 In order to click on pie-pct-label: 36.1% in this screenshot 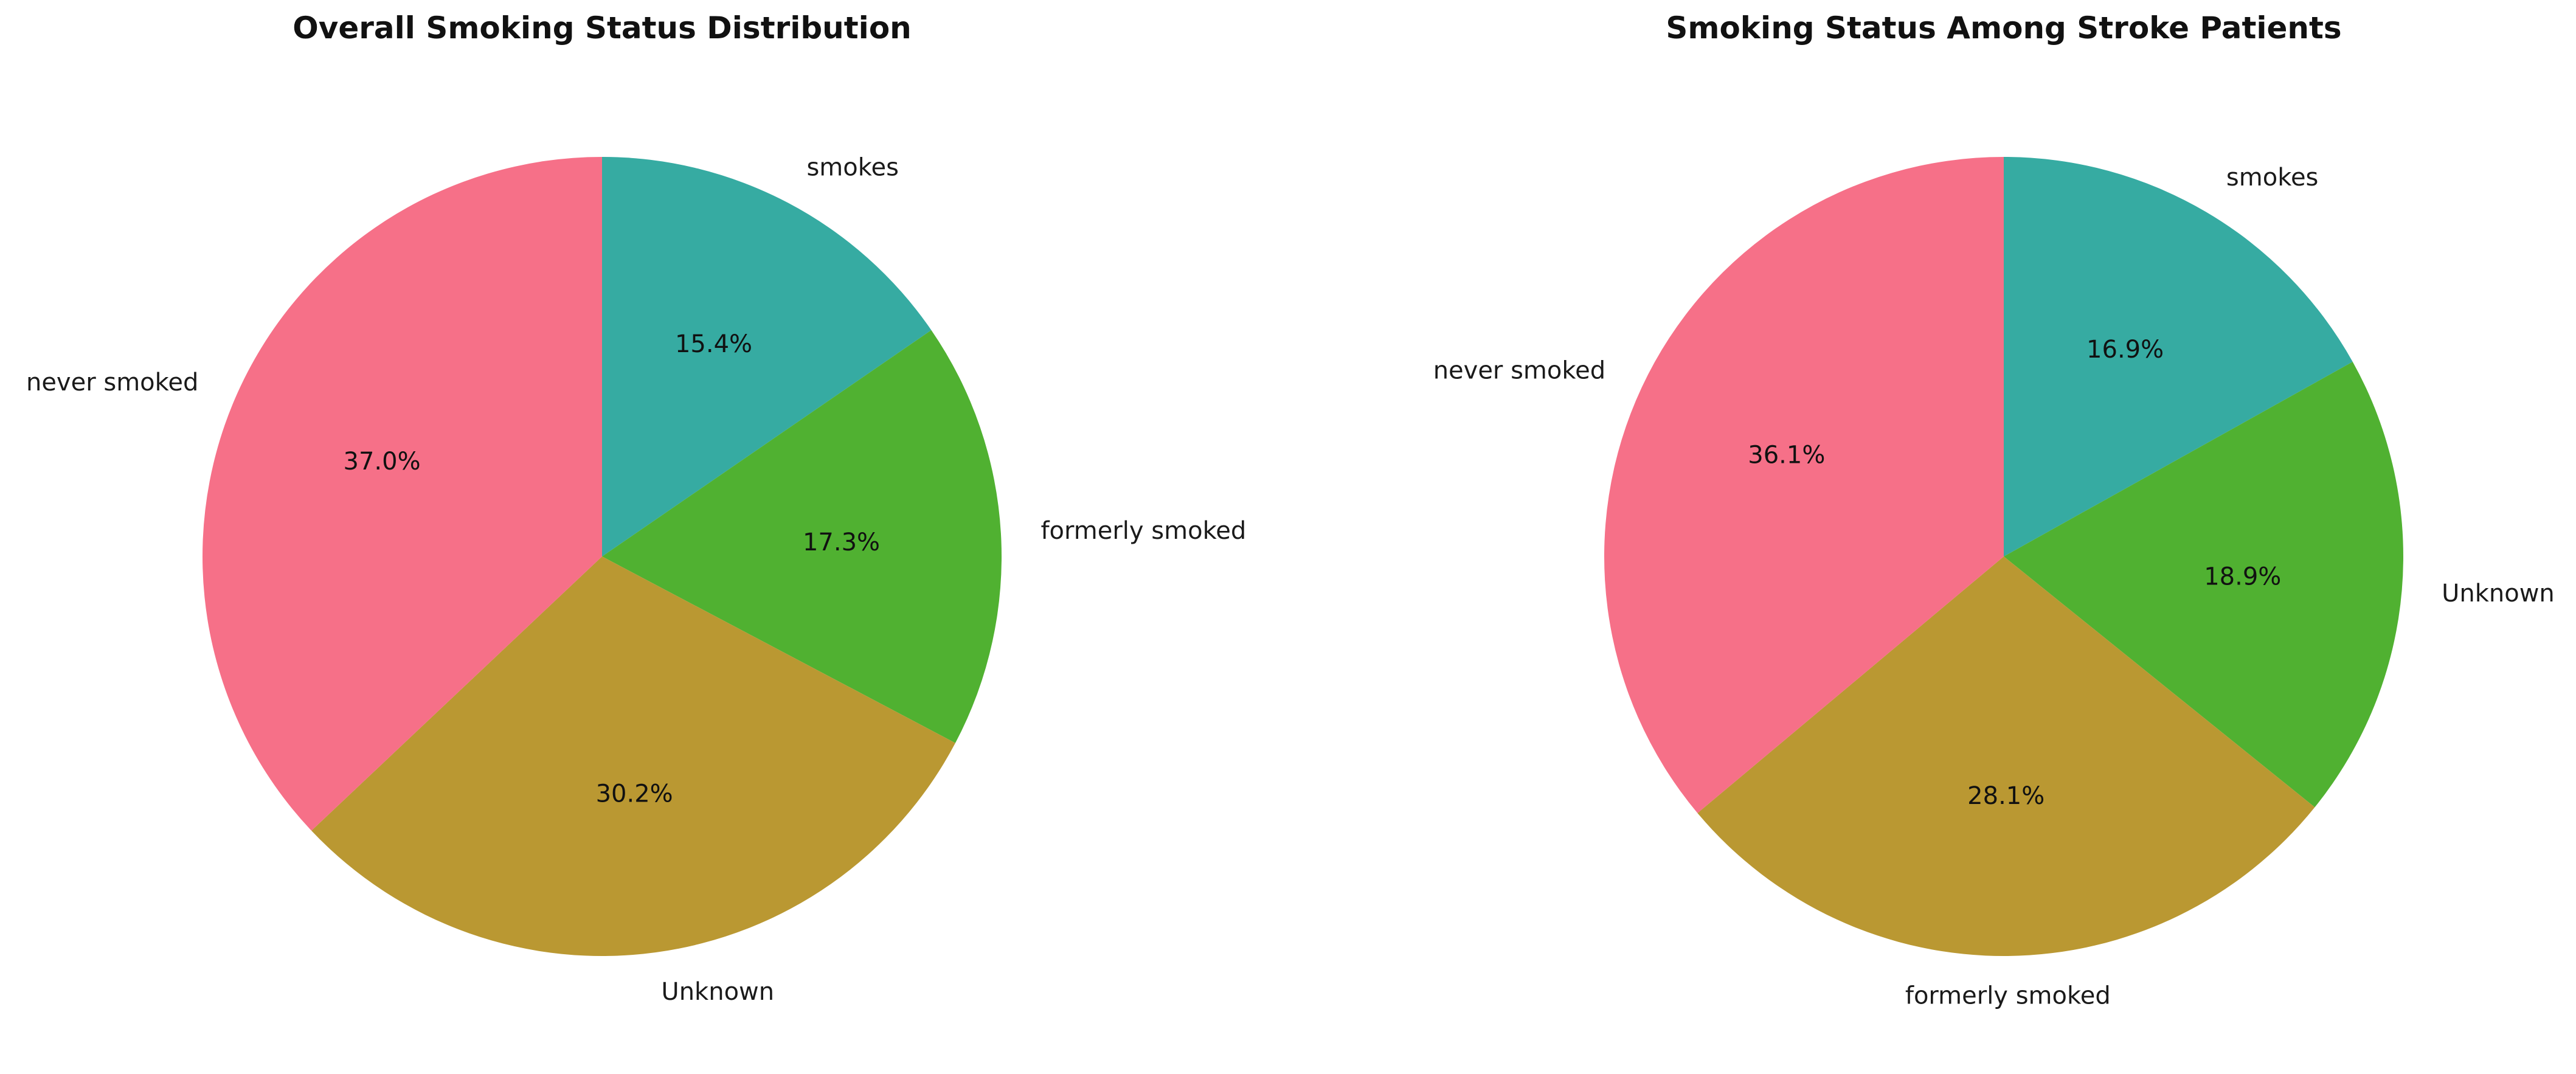, I will do `click(1786, 455)`.